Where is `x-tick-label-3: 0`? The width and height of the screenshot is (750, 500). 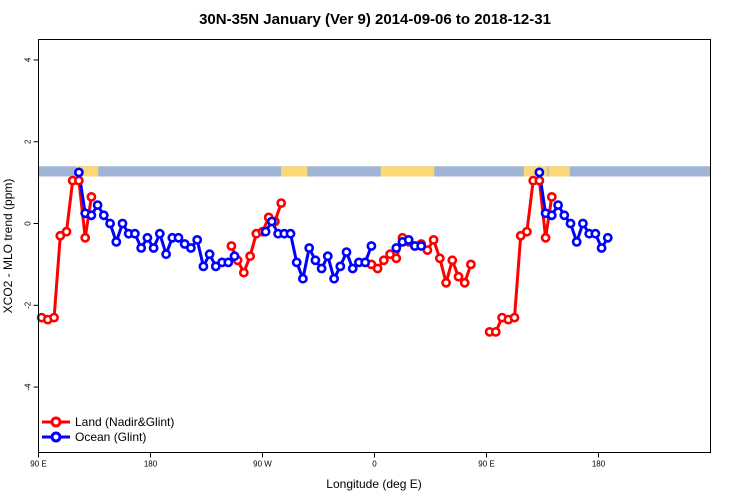
x-tick-label-3: 0 is located at coordinates (374, 464).